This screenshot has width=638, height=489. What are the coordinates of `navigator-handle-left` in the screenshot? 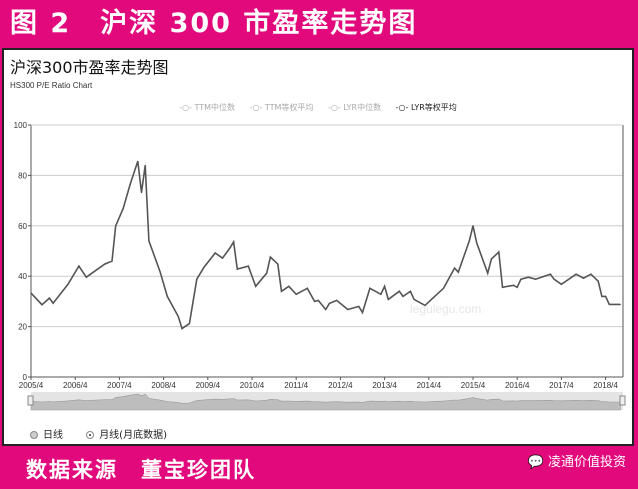 It's located at (30, 400).